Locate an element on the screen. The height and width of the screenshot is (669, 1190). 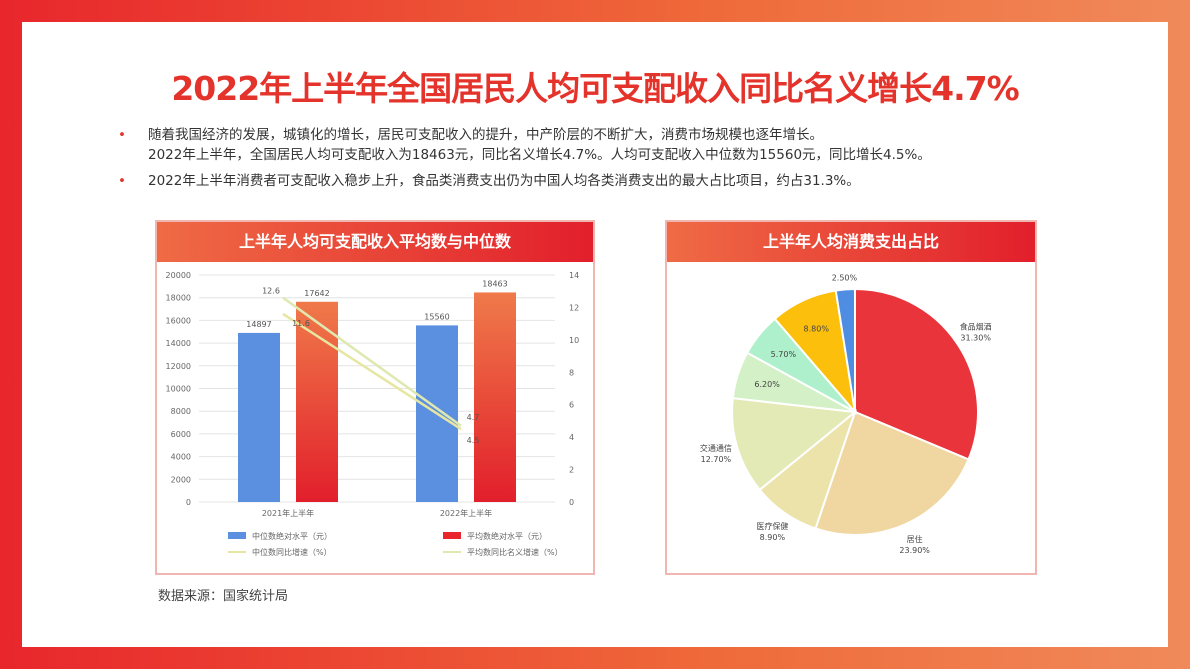
legend-label: 中位数同比增速（%） is located at coordinates (292, 552).